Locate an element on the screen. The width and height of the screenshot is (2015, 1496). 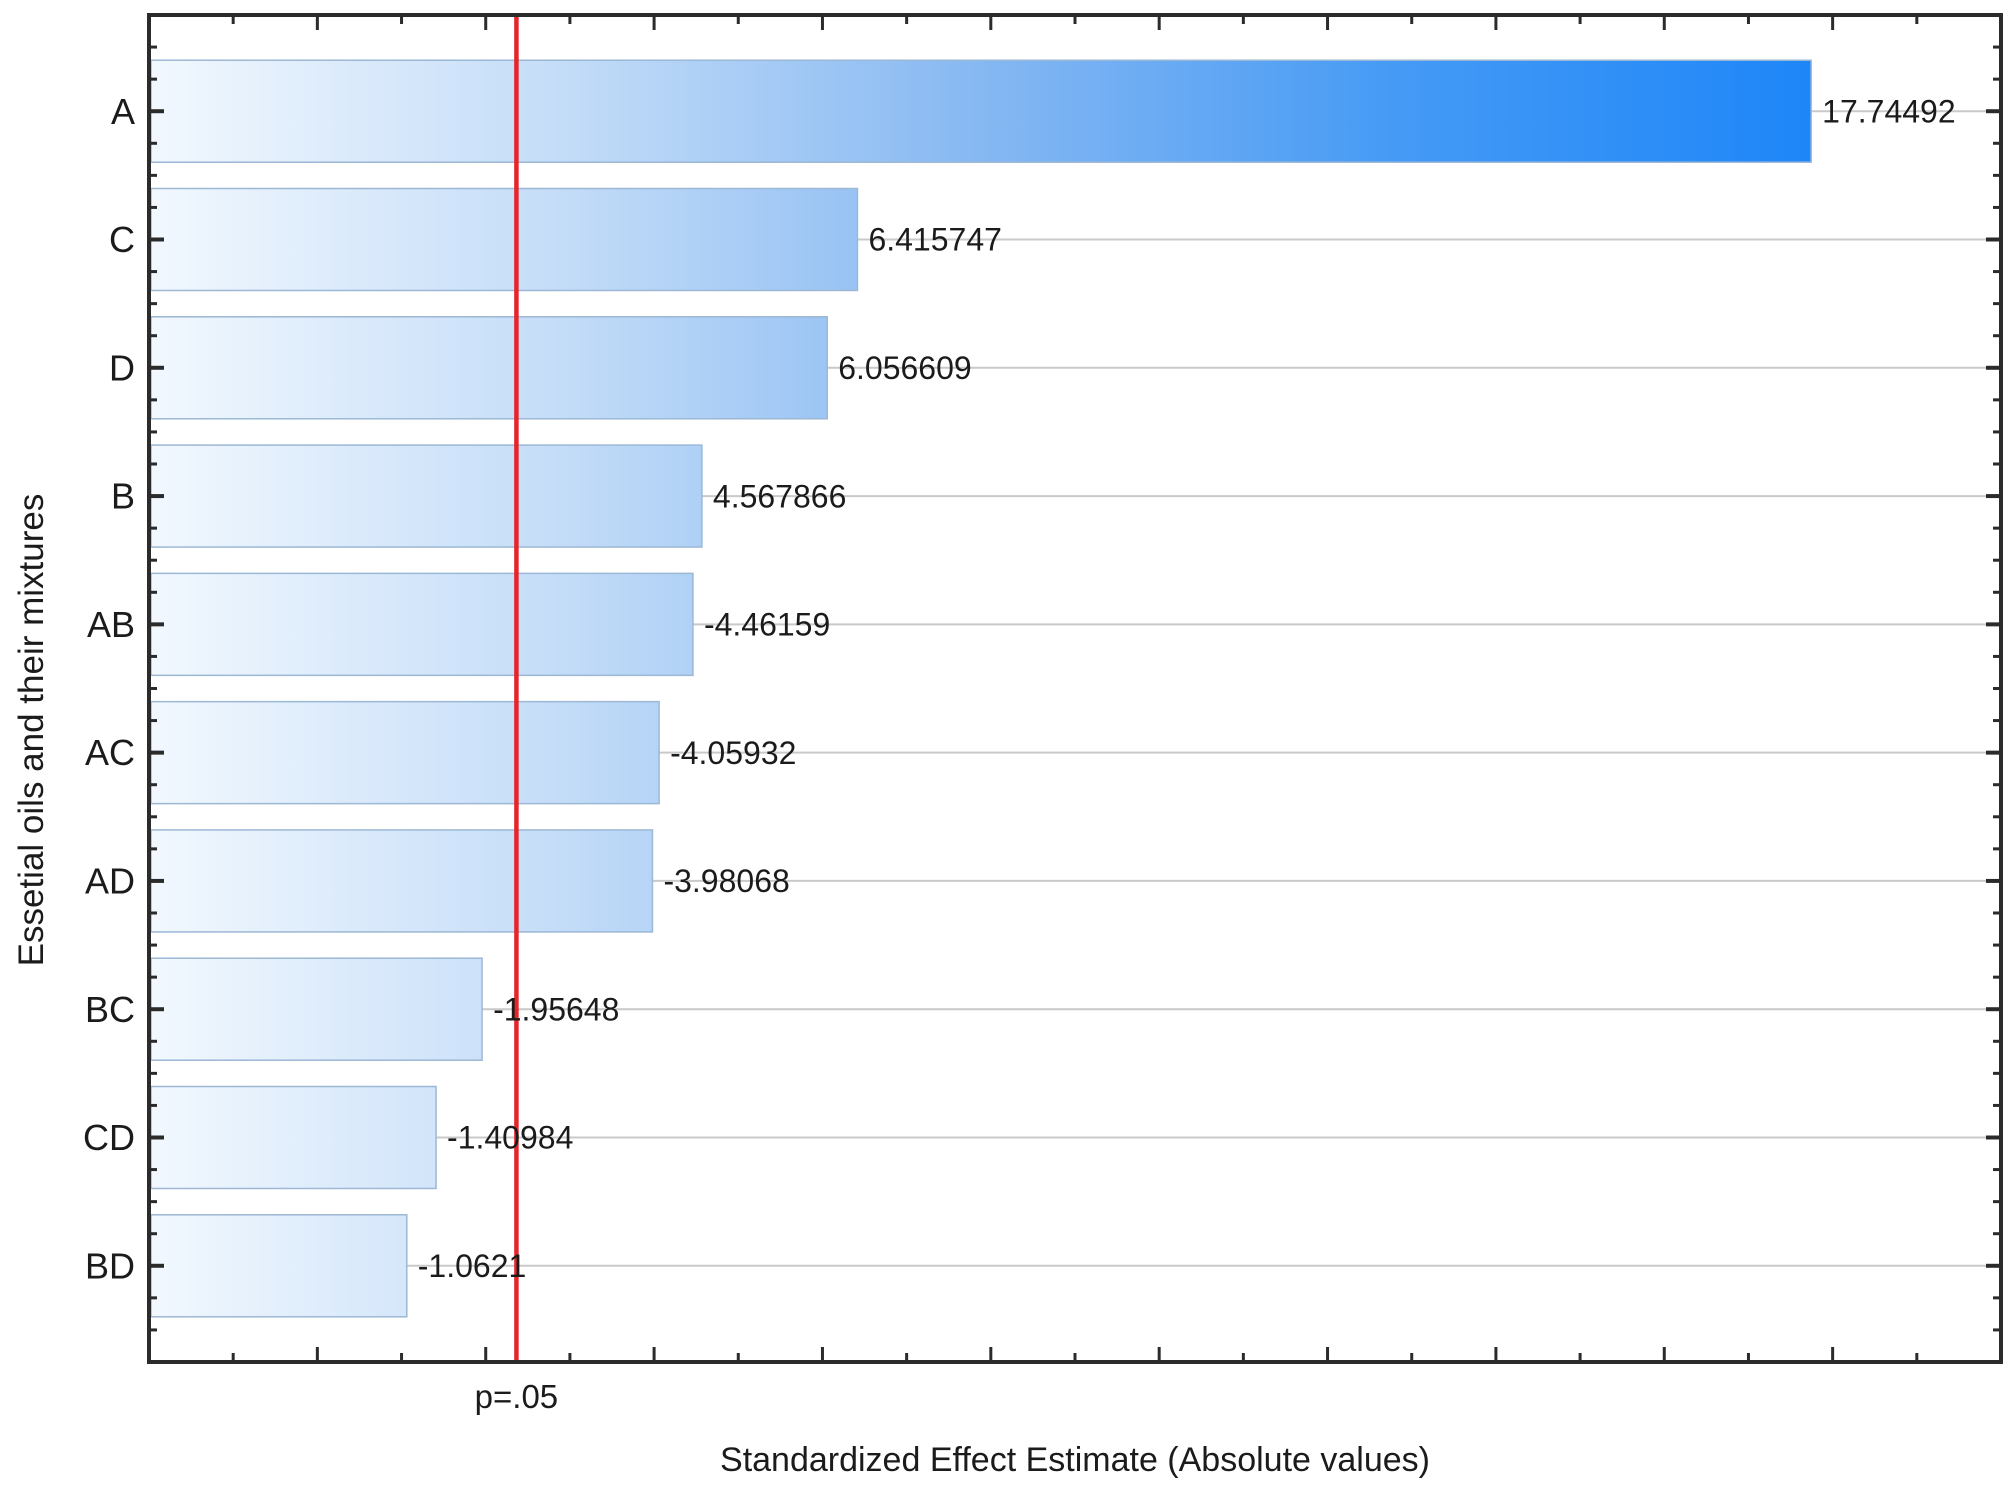
category-label-BC: BC is located at coordinates (110, 1009).